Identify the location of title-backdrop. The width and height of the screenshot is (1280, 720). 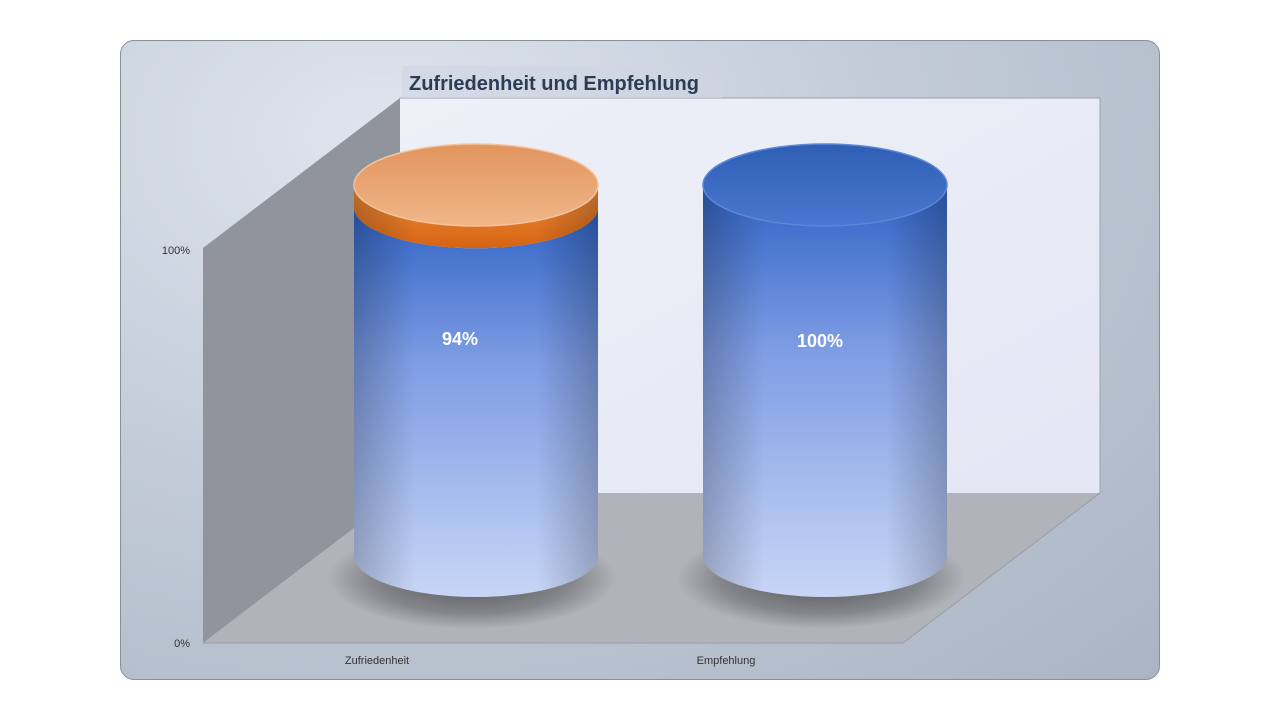
(562, 82).